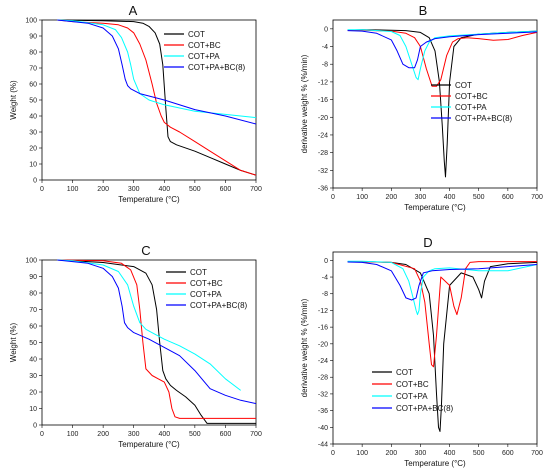 The height and width of the screenshot is (470, 550). What do you see at coordinates (33, 343) in the screenshot?
I see `y-tick-label: 50` at bounding box center [33, 343].